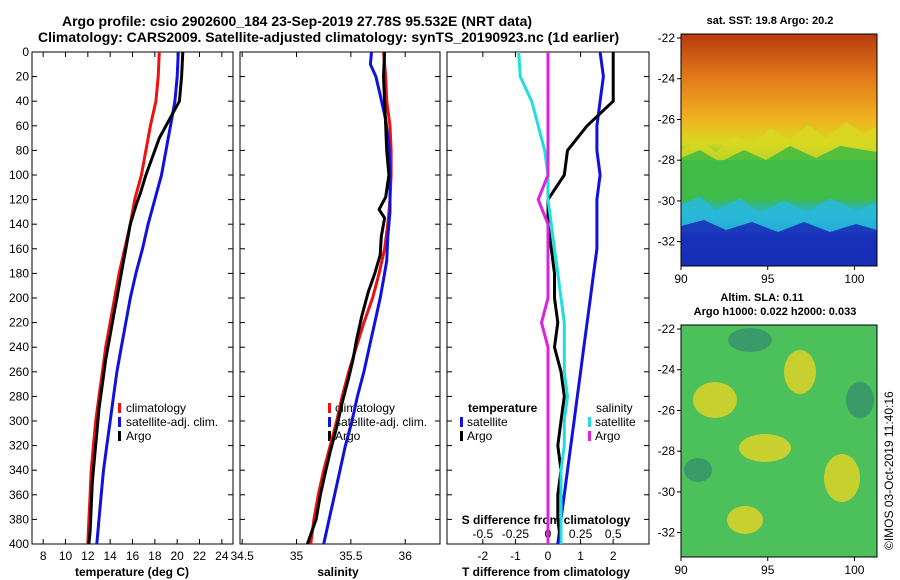  I want to click on sst-map-frame, so click(779, 150).